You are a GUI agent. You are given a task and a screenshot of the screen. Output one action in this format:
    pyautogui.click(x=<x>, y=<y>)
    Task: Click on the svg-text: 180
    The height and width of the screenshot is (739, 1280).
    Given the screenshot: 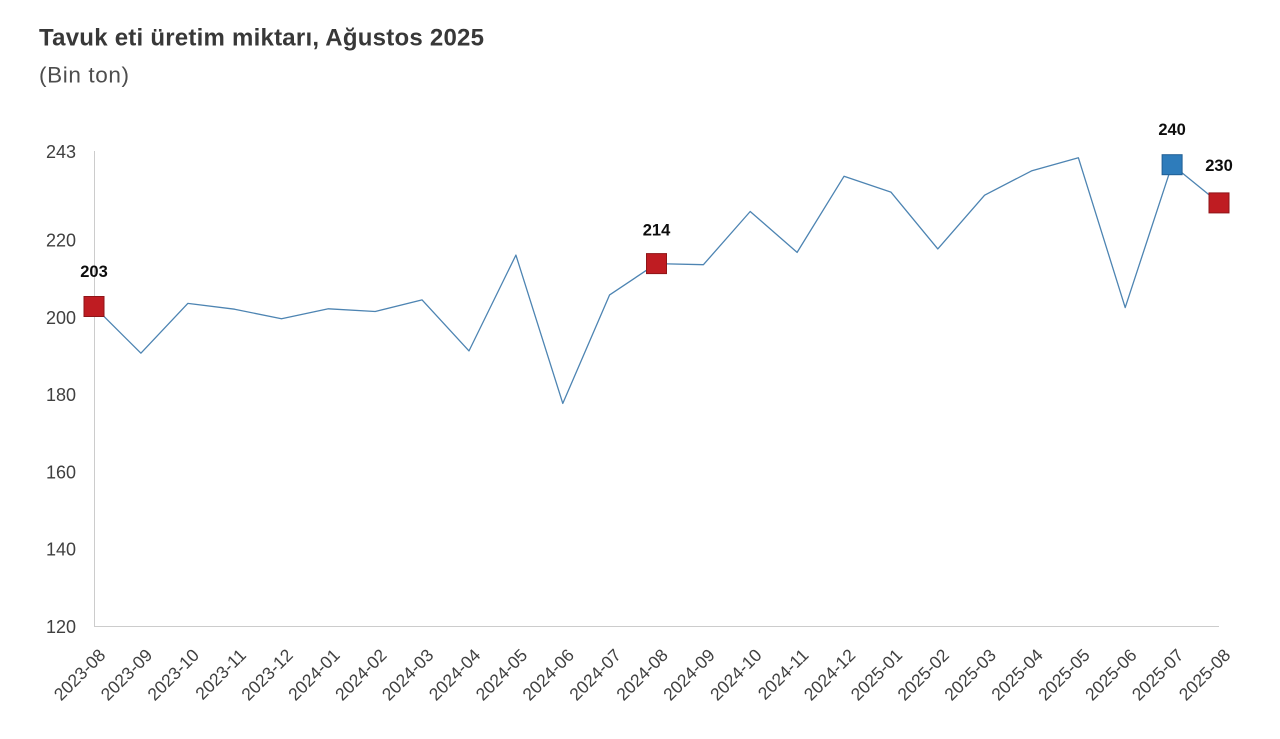 What is the action you would take?
    pyautogui.click(x=61, y=395)
    